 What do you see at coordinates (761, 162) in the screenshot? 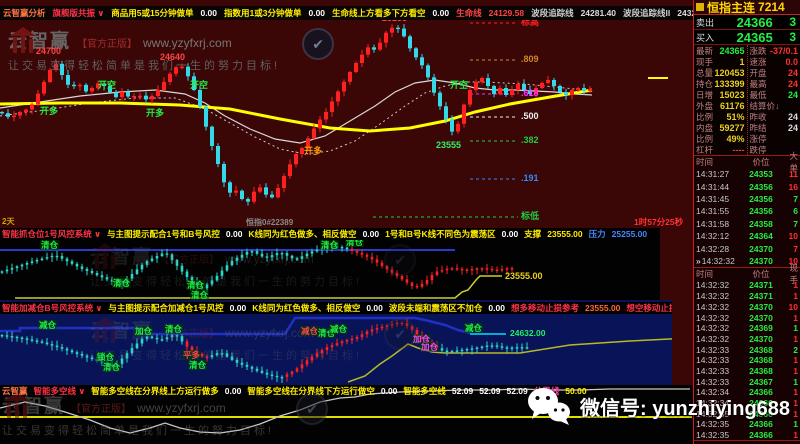
I see `table-header-cell: 价位` at bounding box center [761, 162].